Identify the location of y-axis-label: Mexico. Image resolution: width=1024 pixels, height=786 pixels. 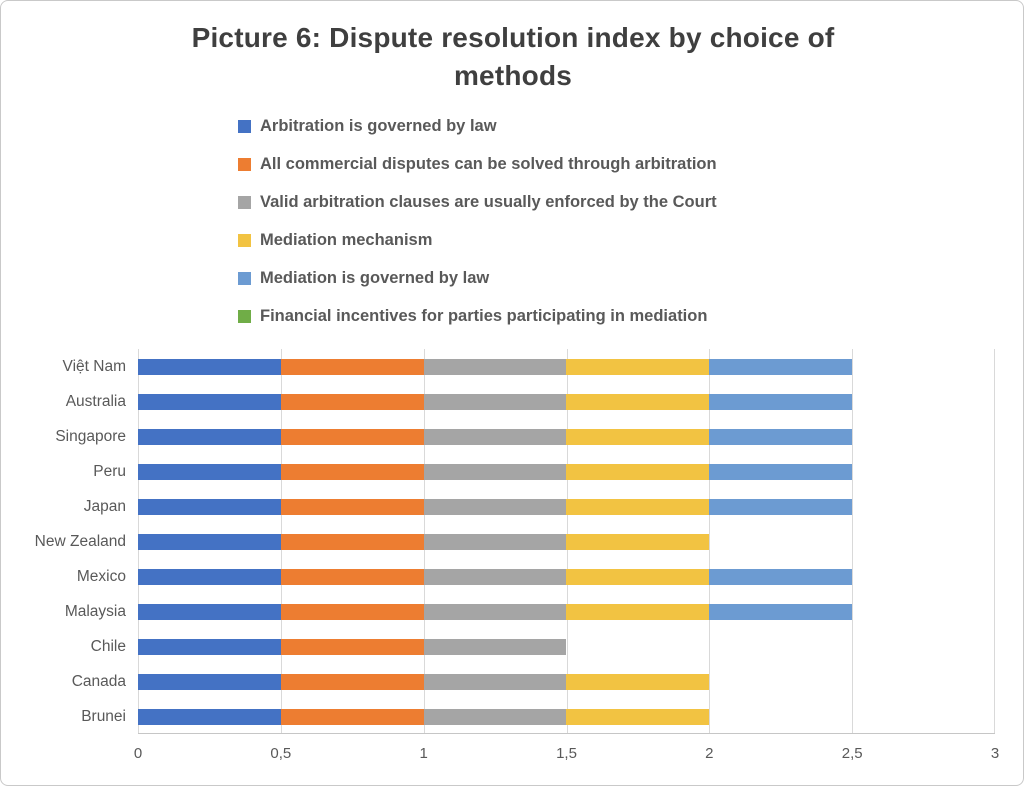
(101, 576).